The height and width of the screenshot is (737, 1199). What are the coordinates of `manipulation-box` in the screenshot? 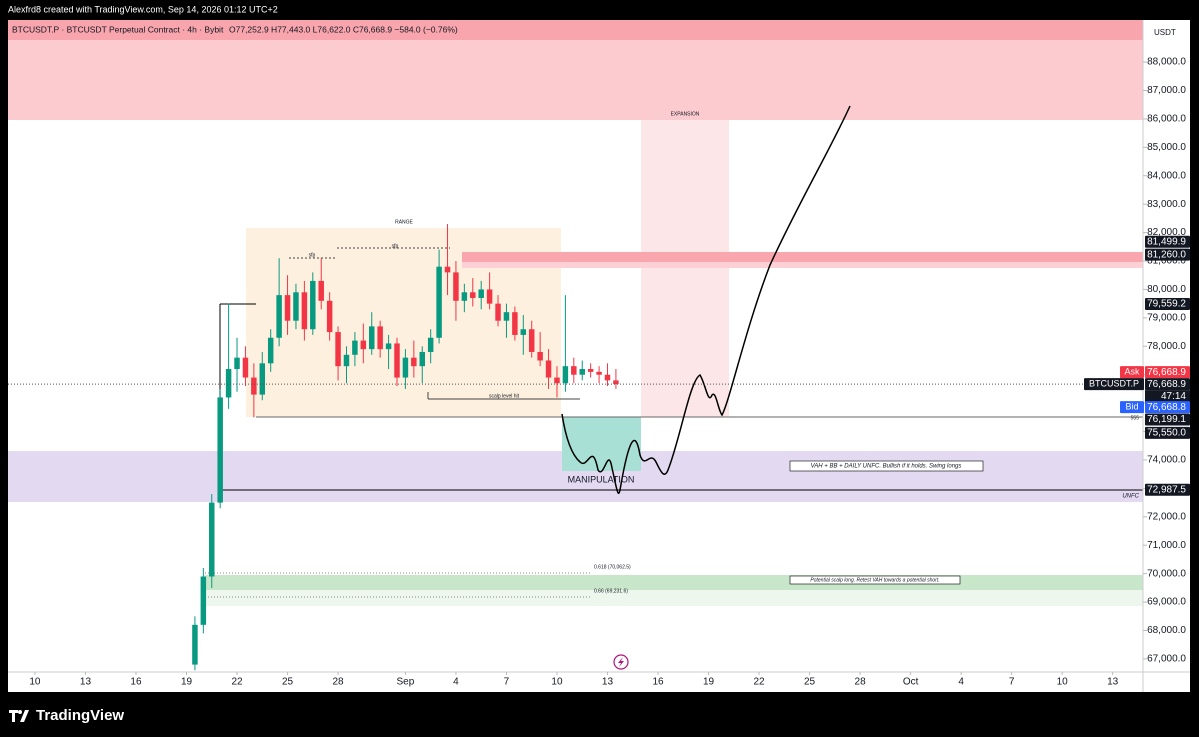 It's located at (601, 444).